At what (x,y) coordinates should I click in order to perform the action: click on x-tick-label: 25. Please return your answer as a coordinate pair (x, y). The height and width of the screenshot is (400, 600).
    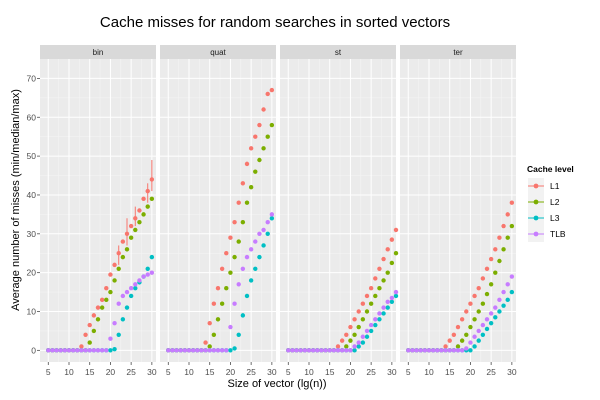
    Looking at the image, I should click on (251, 372).